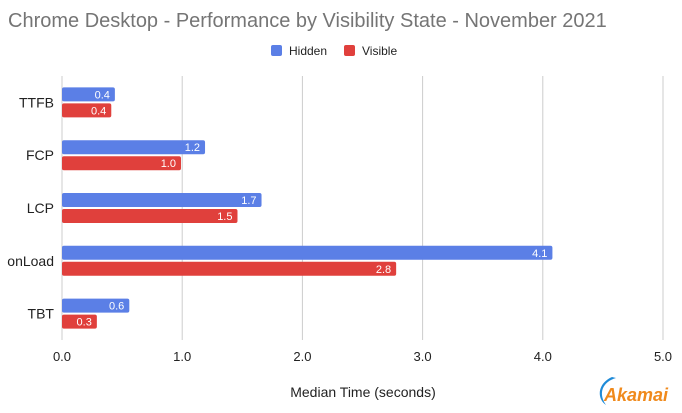 This screenshot has width=682, height=413. What do you see at coordinates (182, 356) in the screenshot?
I see `x-tick-label: 1.0` at bounding box center [182, 356].